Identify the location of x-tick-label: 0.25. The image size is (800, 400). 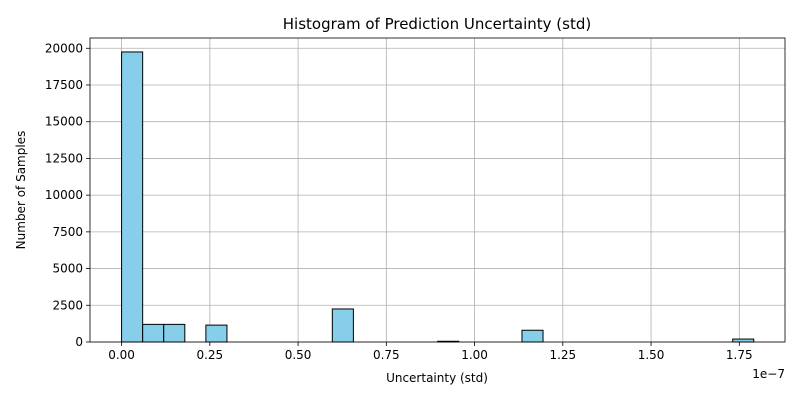
(209, 355).